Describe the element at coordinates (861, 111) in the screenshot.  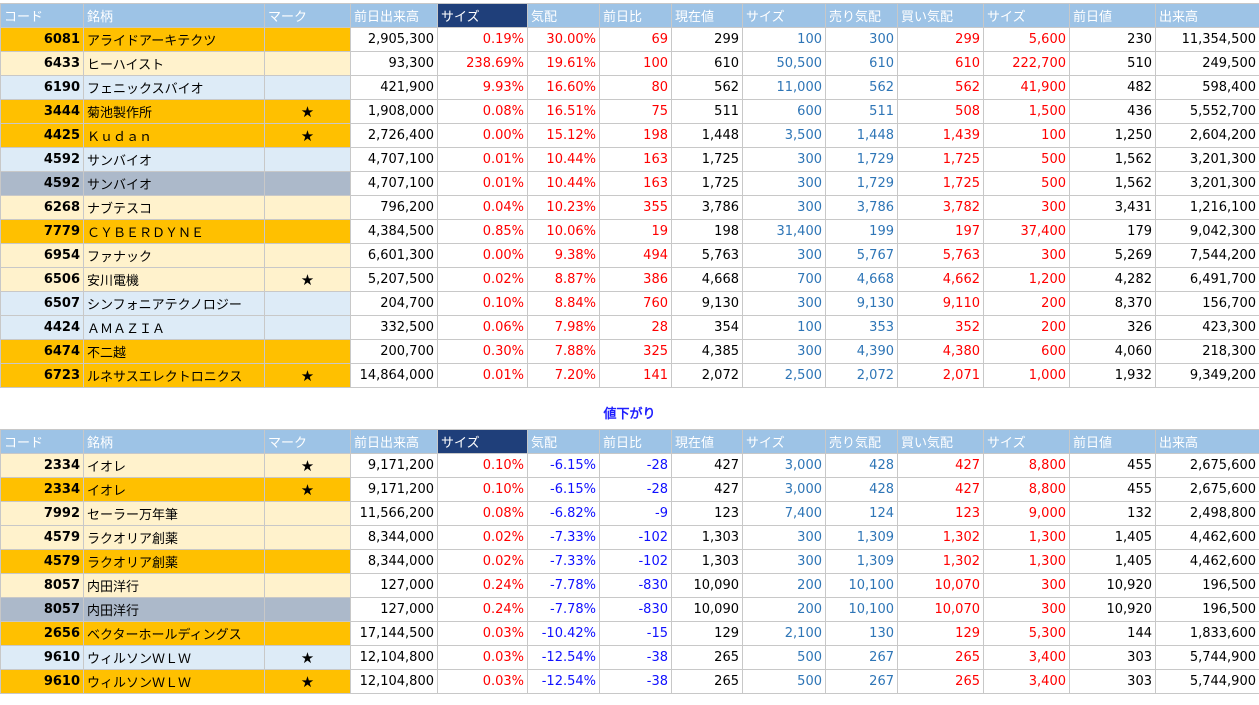
I see `cell-ask: 511` at that location.